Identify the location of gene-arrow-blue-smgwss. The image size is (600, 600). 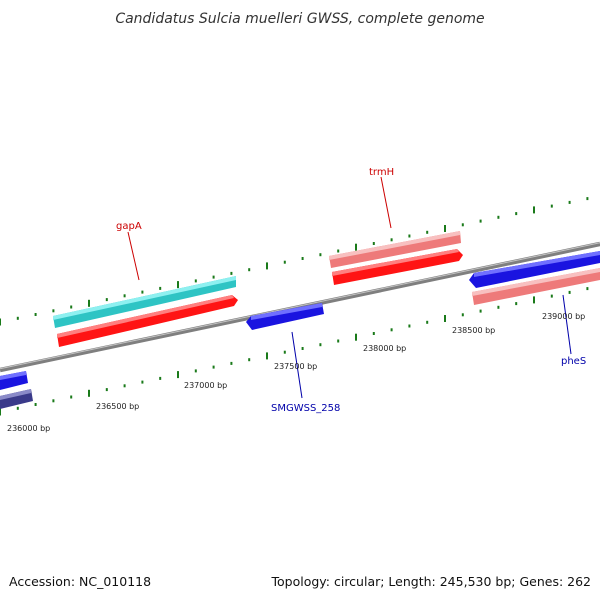
(285, 316).